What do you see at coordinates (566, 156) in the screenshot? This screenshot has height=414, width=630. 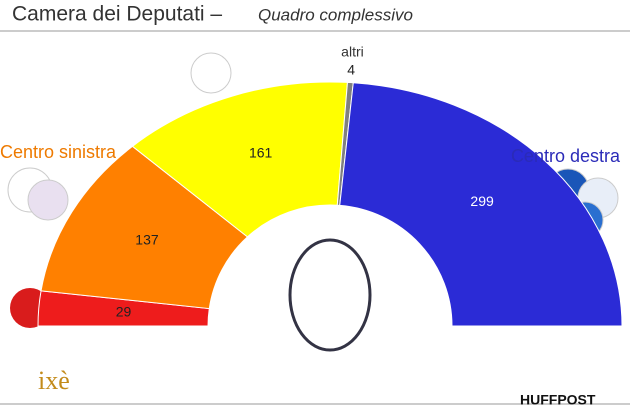 I see `group-label: Centro destra` at bounding box center [566, 156].